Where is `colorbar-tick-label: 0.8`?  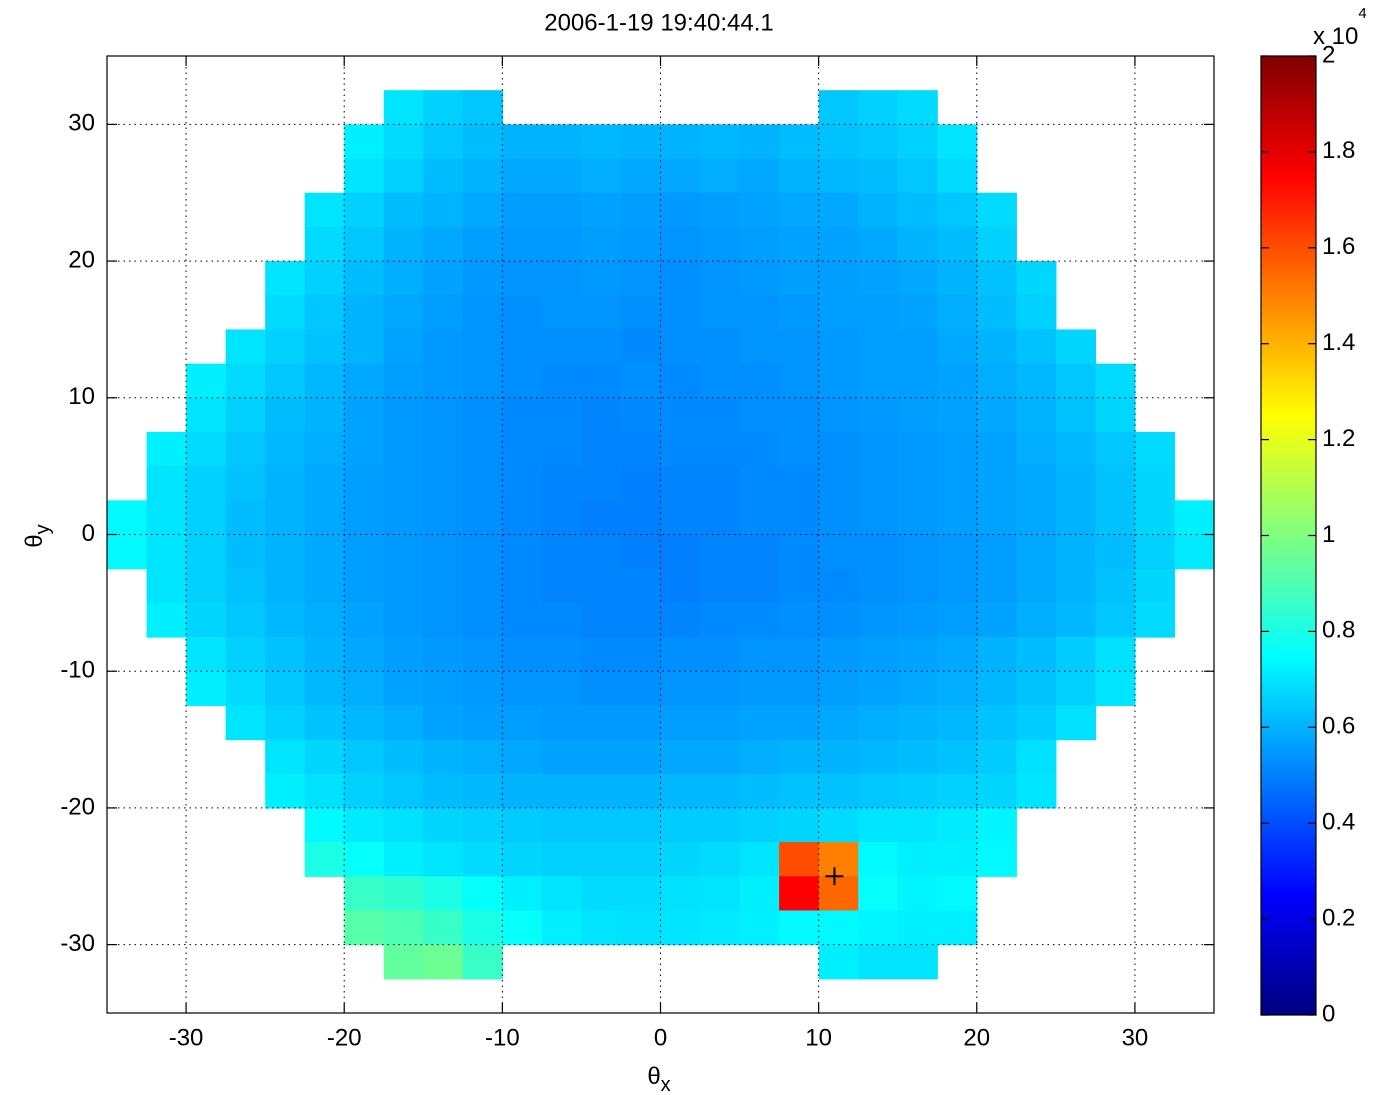 colorbar-tick-label: 0.8 is located at coordinates (1338, 630).